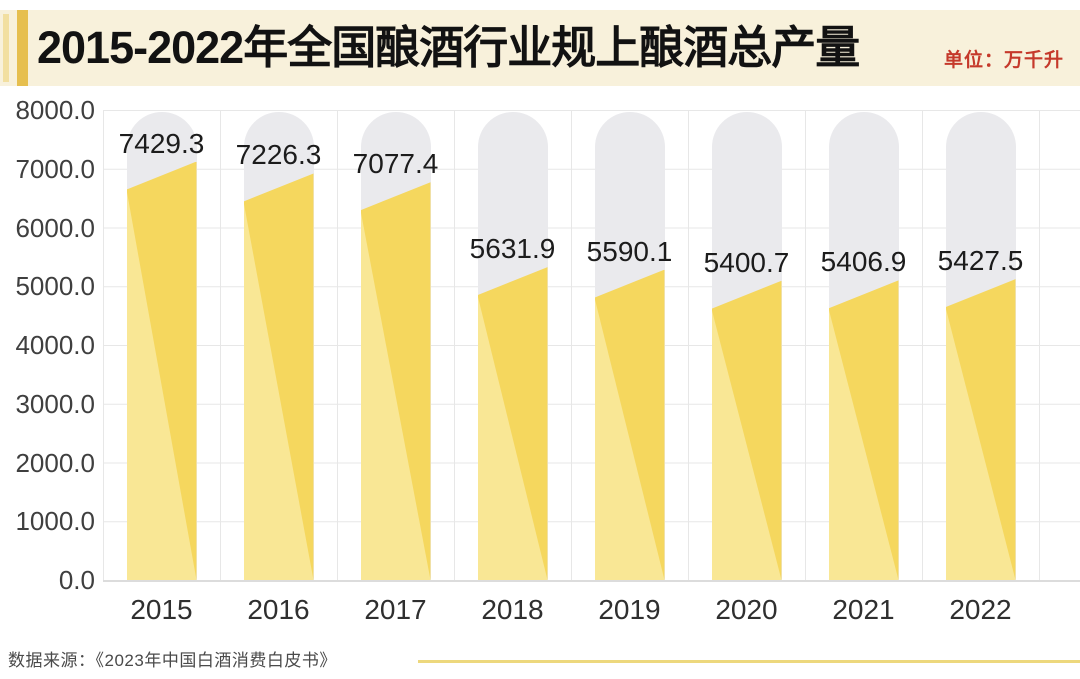 This screenshot has height=679, width=1080. I want to click on footer-rule, so click(749, 661).